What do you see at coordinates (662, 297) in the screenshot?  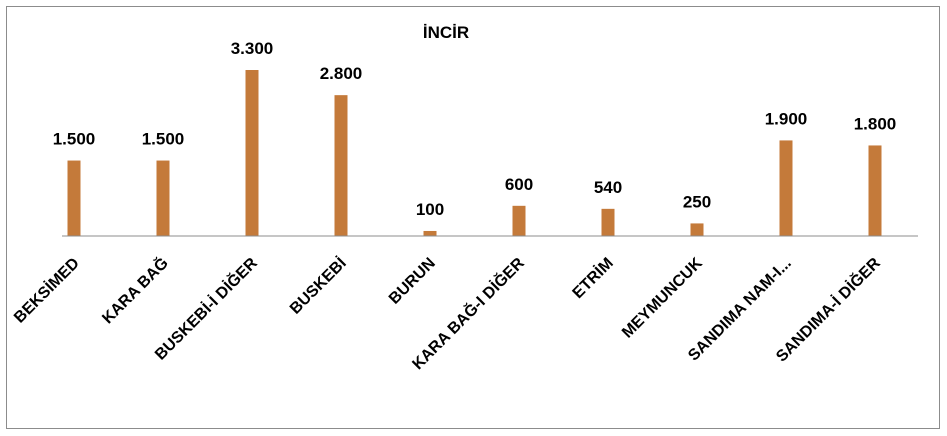 I see `category-label-8: MEYMUNCUK` at bounding box center [662, 297].